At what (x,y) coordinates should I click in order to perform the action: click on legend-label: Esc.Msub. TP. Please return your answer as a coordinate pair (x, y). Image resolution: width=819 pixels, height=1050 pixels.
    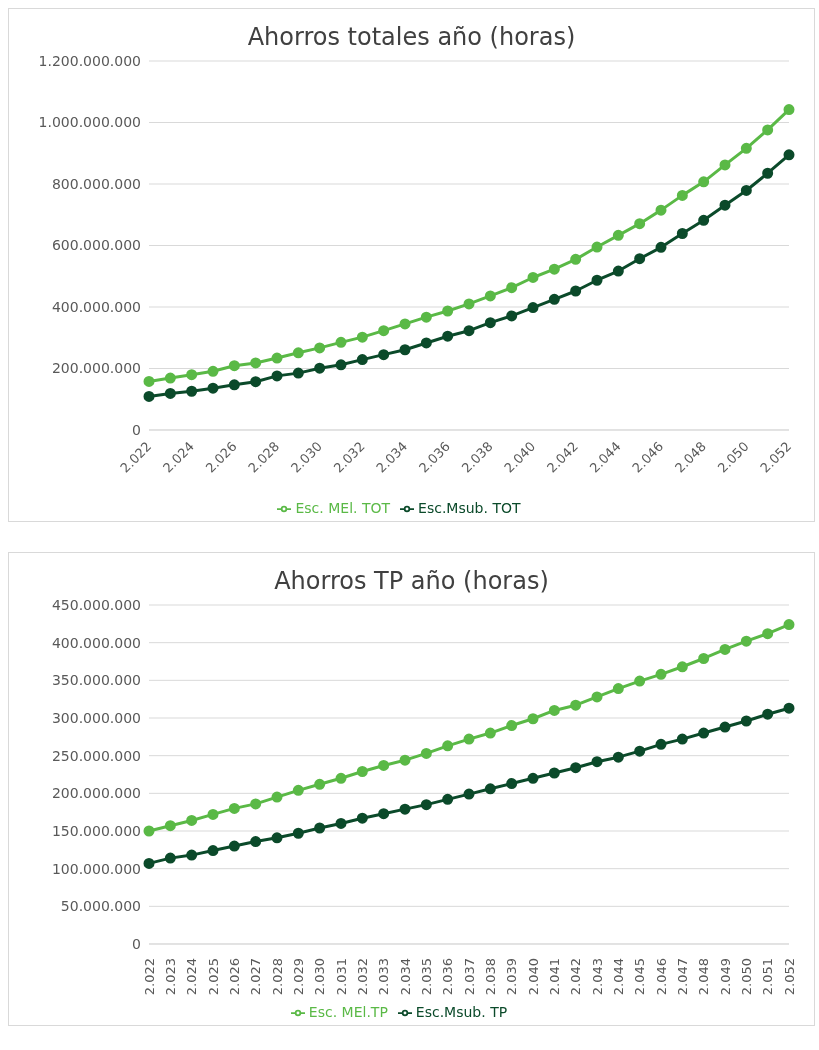
    Looking at the image, I should click on (461, 1012).